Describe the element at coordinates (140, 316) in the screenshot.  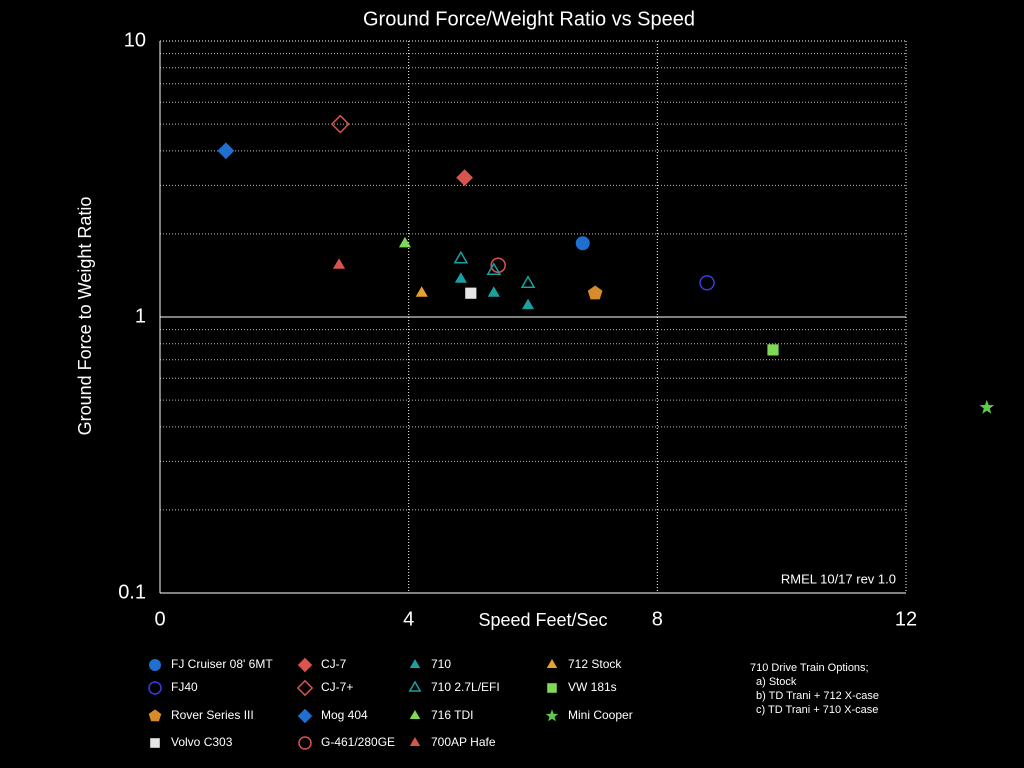
I see `y-tick-label: 1` at that location.